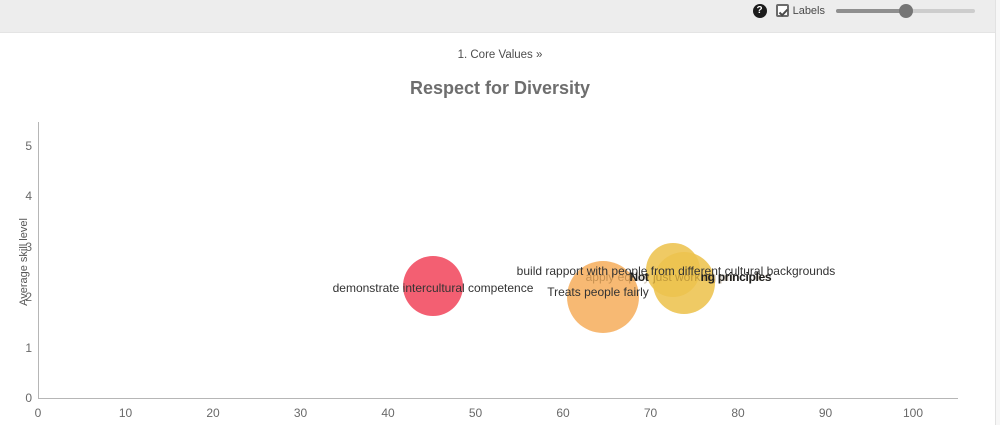 The height and width of the screenshot is (425, 1000). What do you see at coordinates (825, 413) in the screenshot?
I see `x-axis-tick-label: 90` at bounding box center [825, 413].